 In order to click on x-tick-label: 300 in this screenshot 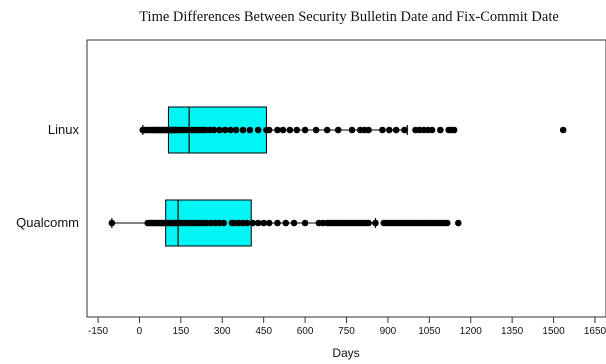, I will do `click(222, 331)`.